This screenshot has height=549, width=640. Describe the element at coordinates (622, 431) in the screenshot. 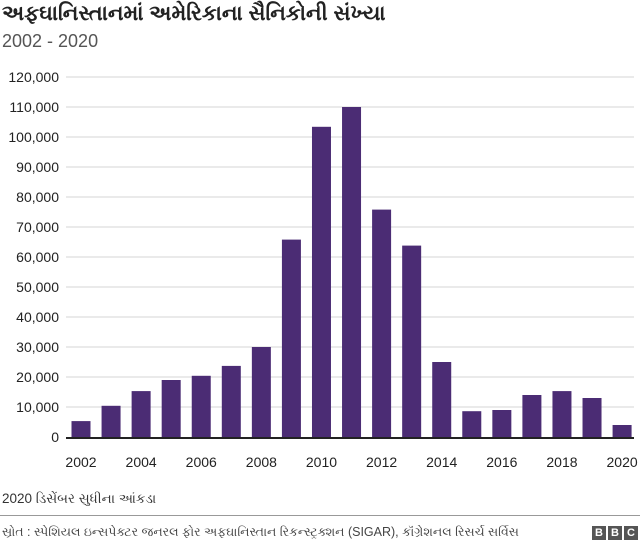

I see `bar-2020` at that location.